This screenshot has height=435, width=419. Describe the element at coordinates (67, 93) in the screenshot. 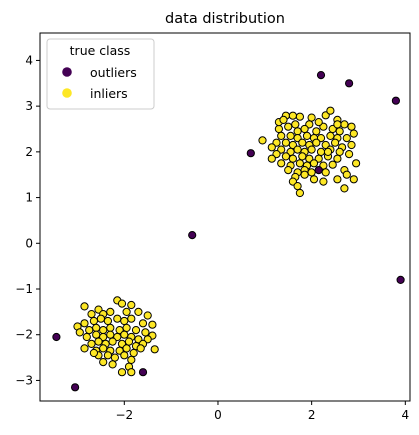

I see `legend-marker-inliers` at that location.